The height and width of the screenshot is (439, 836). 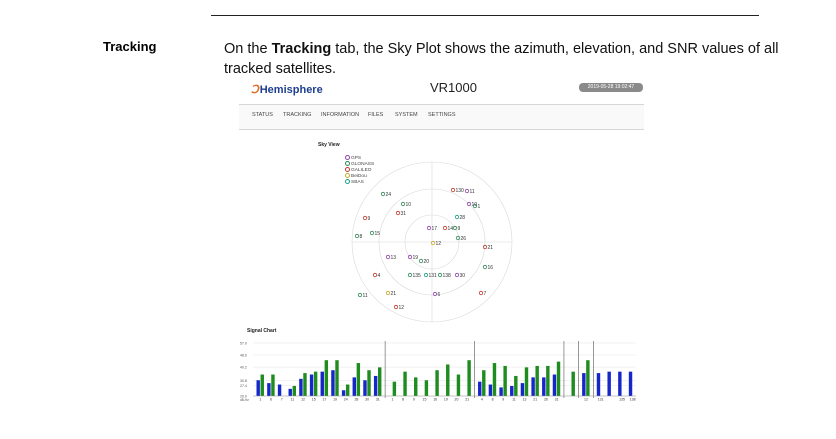 What do you see at coordinates (405, 204) in the screenshot?
I see `satellite-marker: 10` at bounding box center [405, 204].